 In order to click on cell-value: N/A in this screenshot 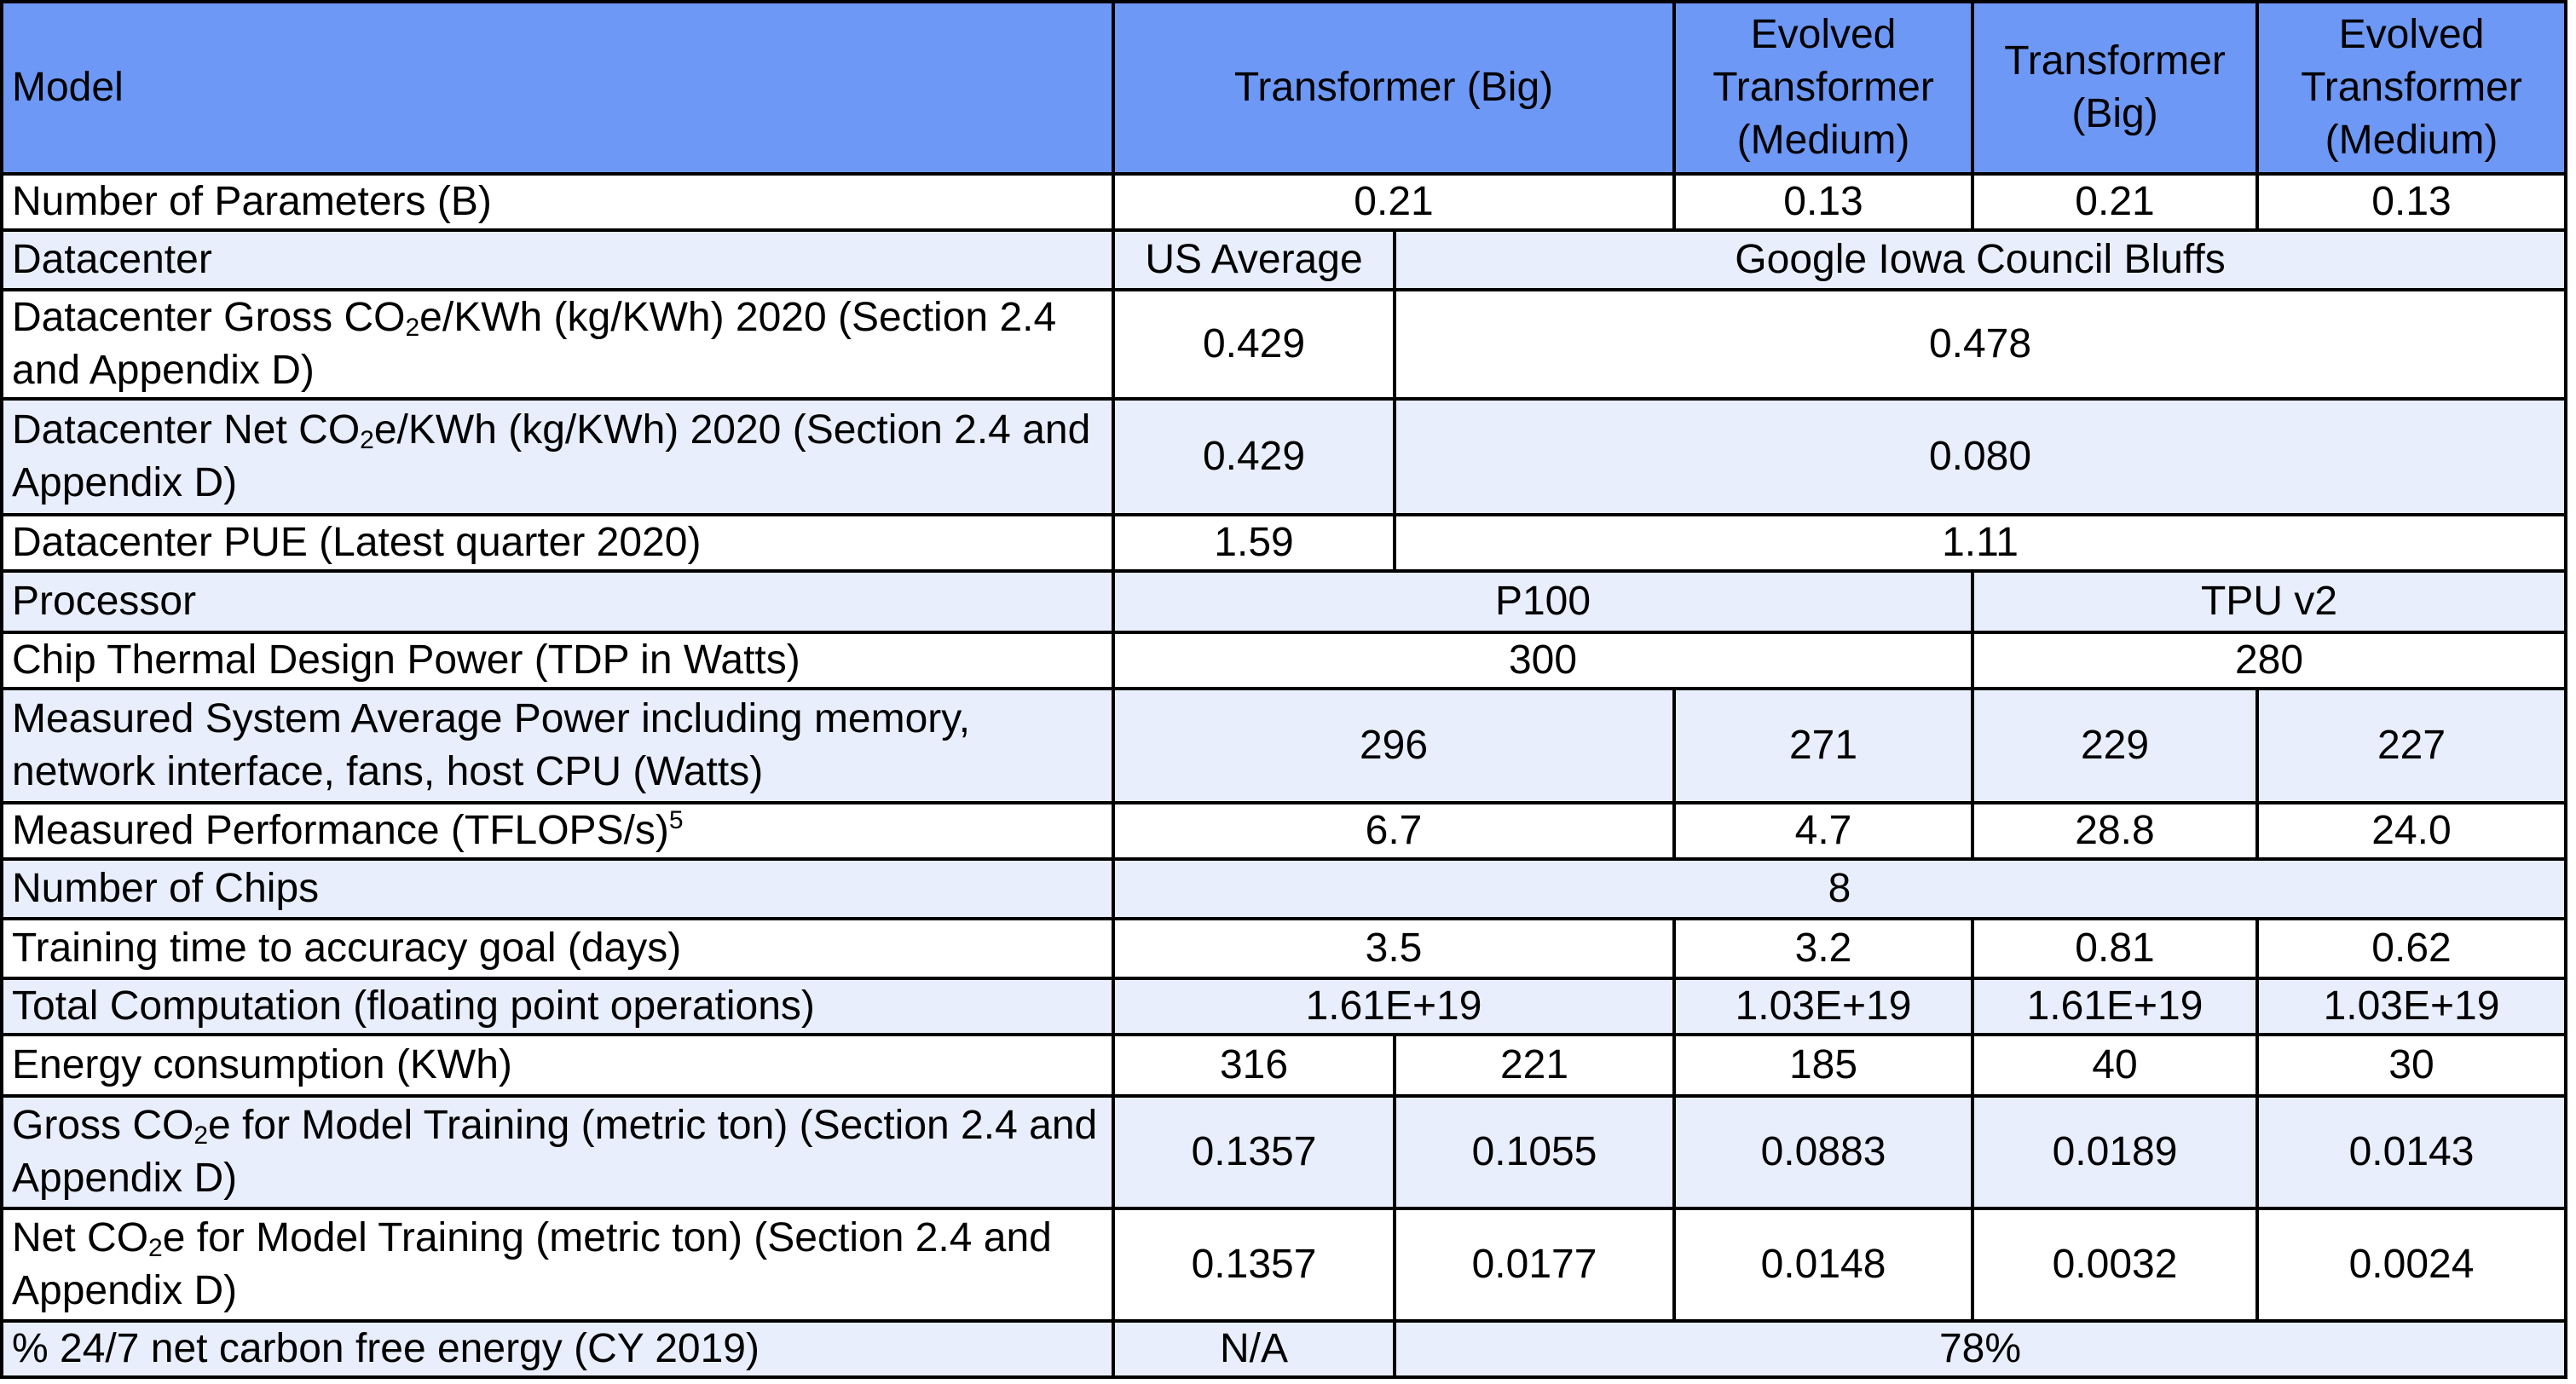, I will do `click(1254, 1349)`.